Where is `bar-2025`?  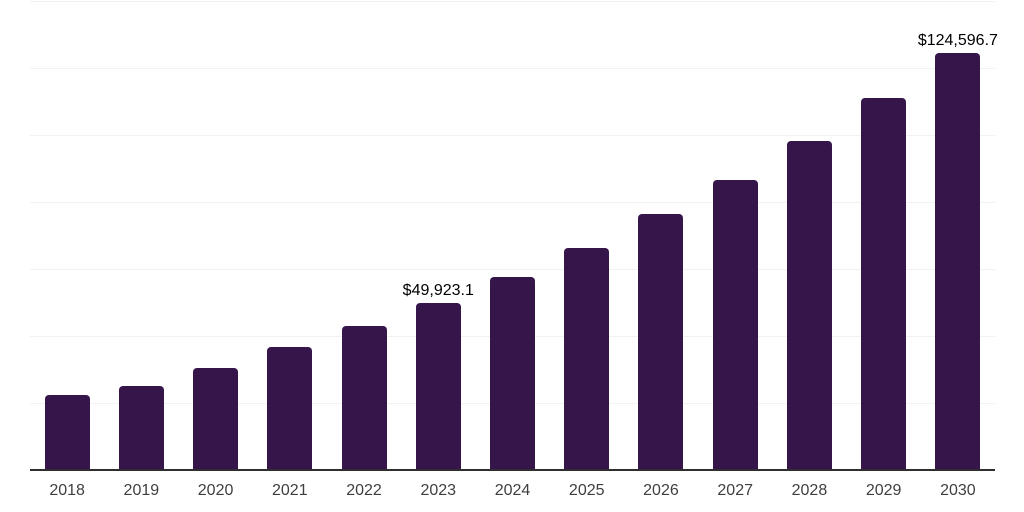 bar-2025 is located at coordinates (587, 358).